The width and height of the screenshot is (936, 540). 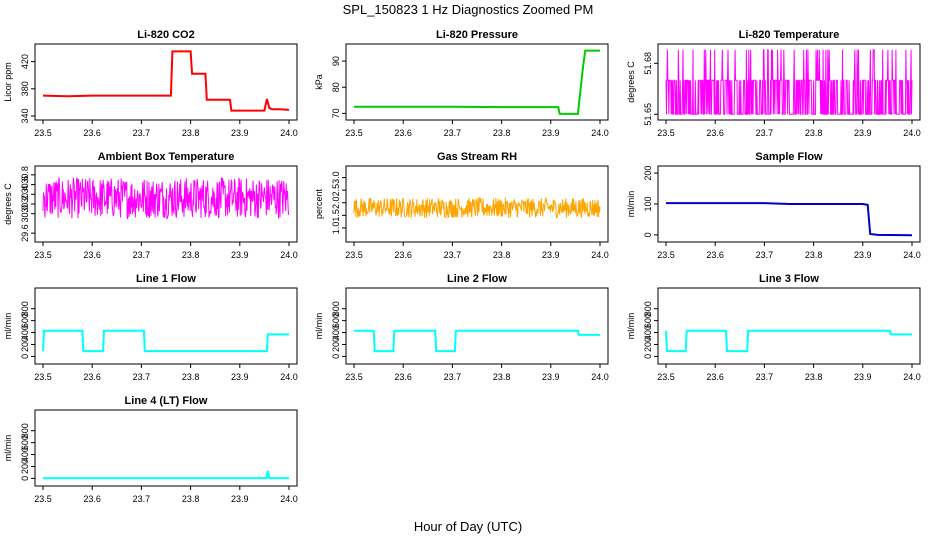 What do you see at coordinates (477, 35) in the screenshot?
I see `panel-title: Li-820 Pressure` at bounding box center [477, 35].